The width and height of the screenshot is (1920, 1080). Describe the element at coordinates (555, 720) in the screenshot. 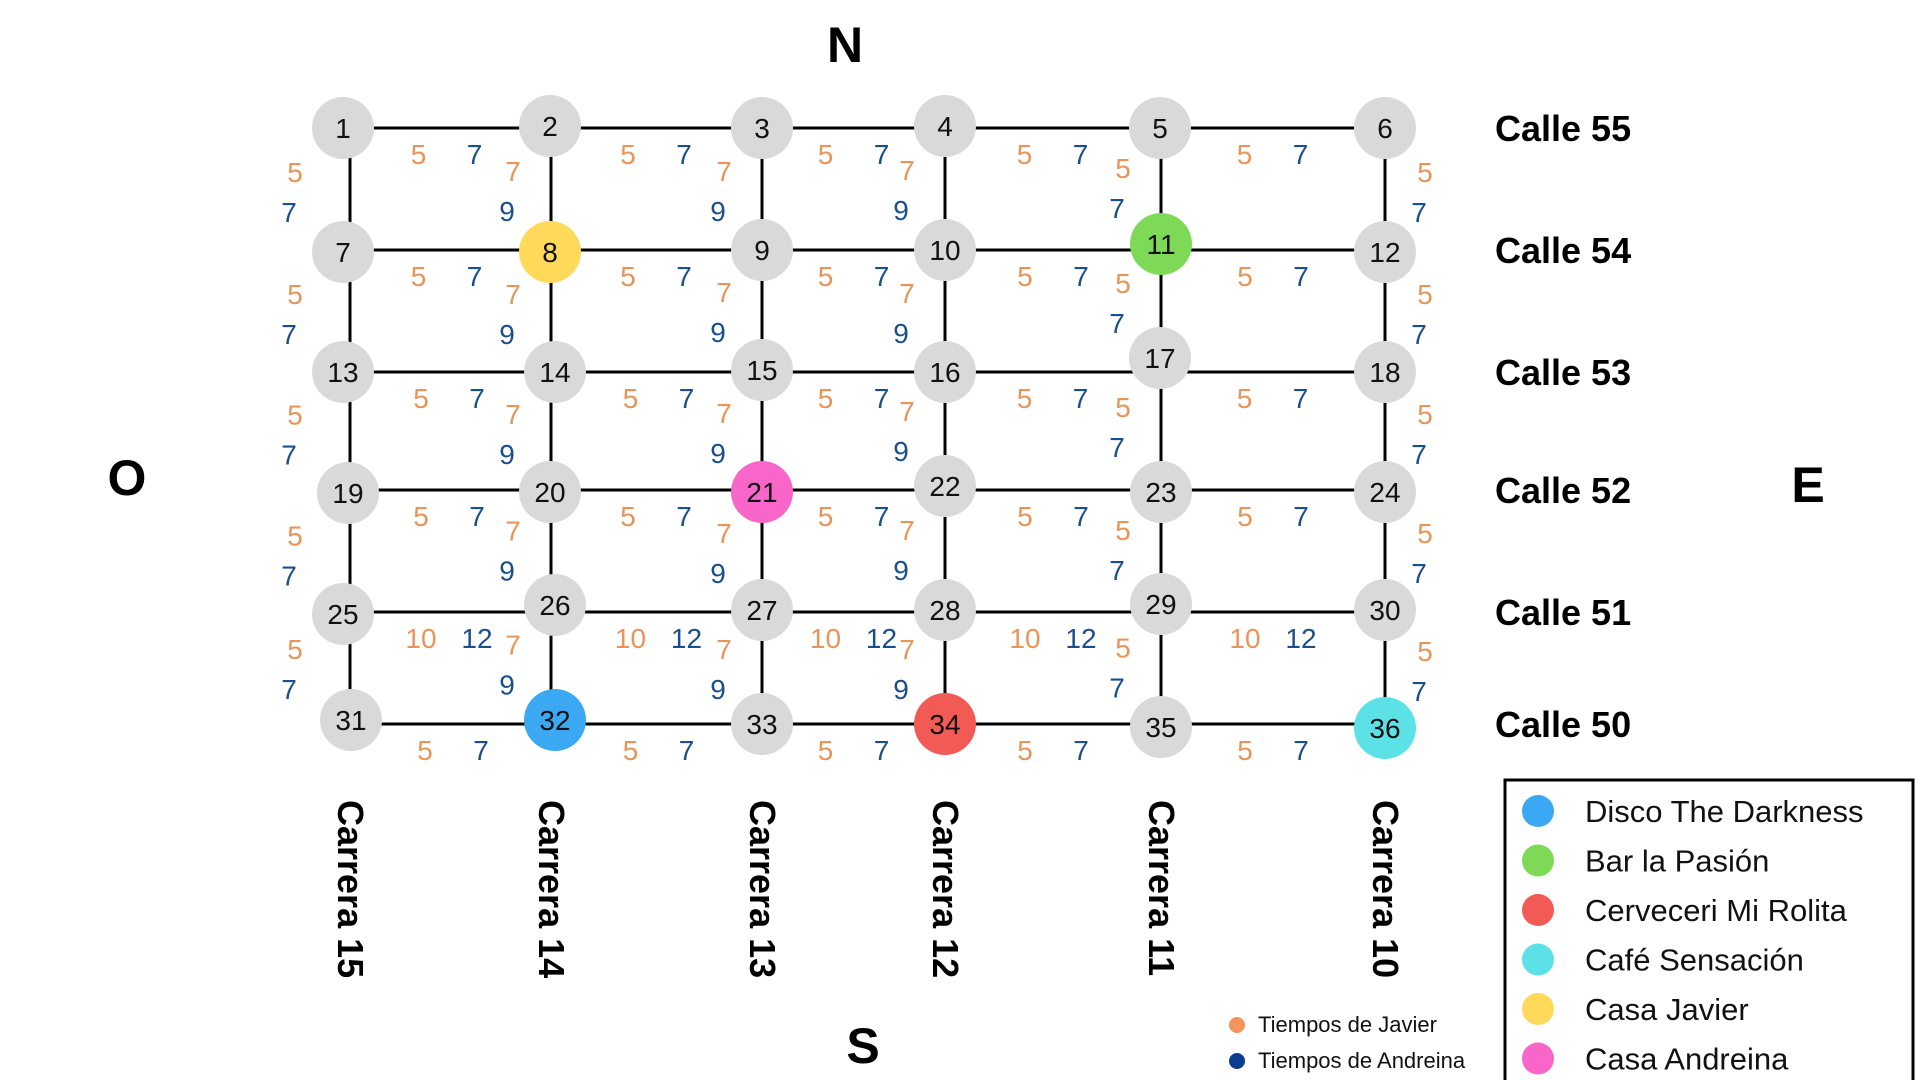

I see `intersection-node-32: 32` at that location.